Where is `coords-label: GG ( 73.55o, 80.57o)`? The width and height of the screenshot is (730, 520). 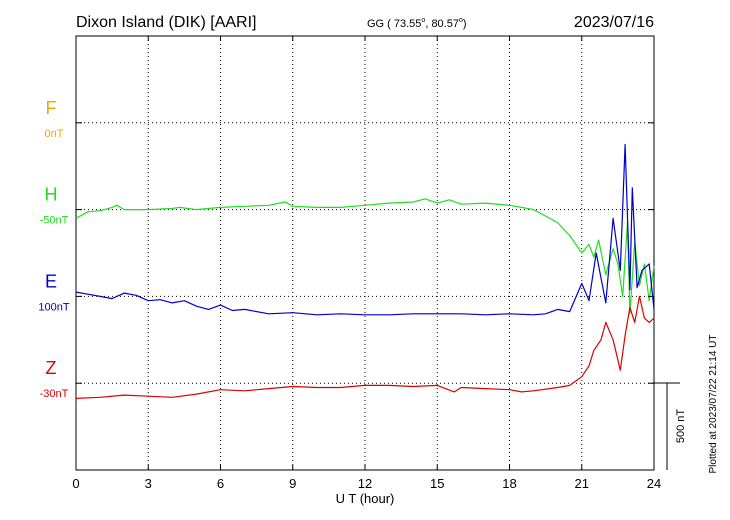
coords-label: GG ( 73.55o, 80.57o) is located at coordinates (417, 23).